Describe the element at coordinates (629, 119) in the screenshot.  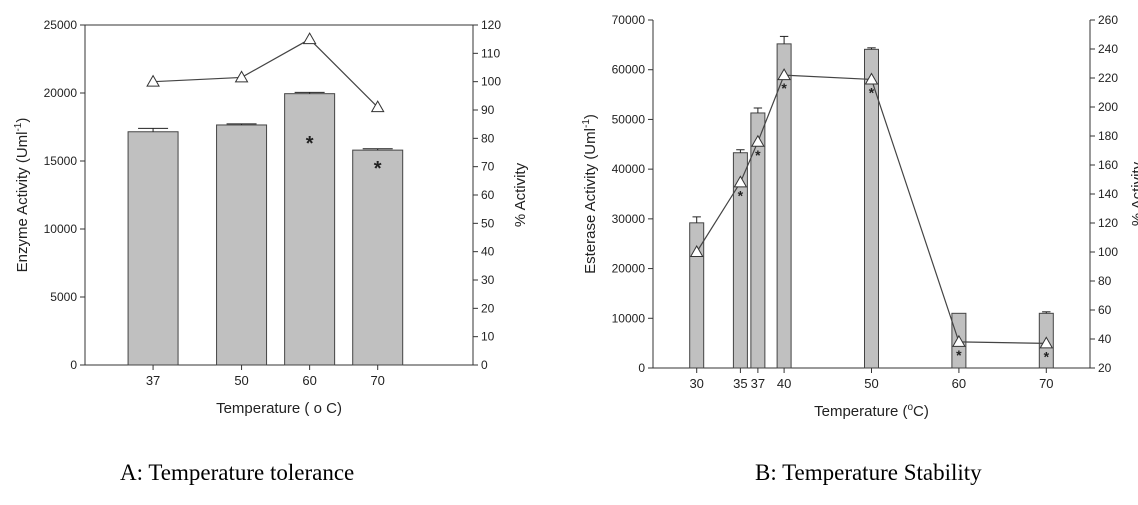
I see `y-tick-label: 50000` at that location.